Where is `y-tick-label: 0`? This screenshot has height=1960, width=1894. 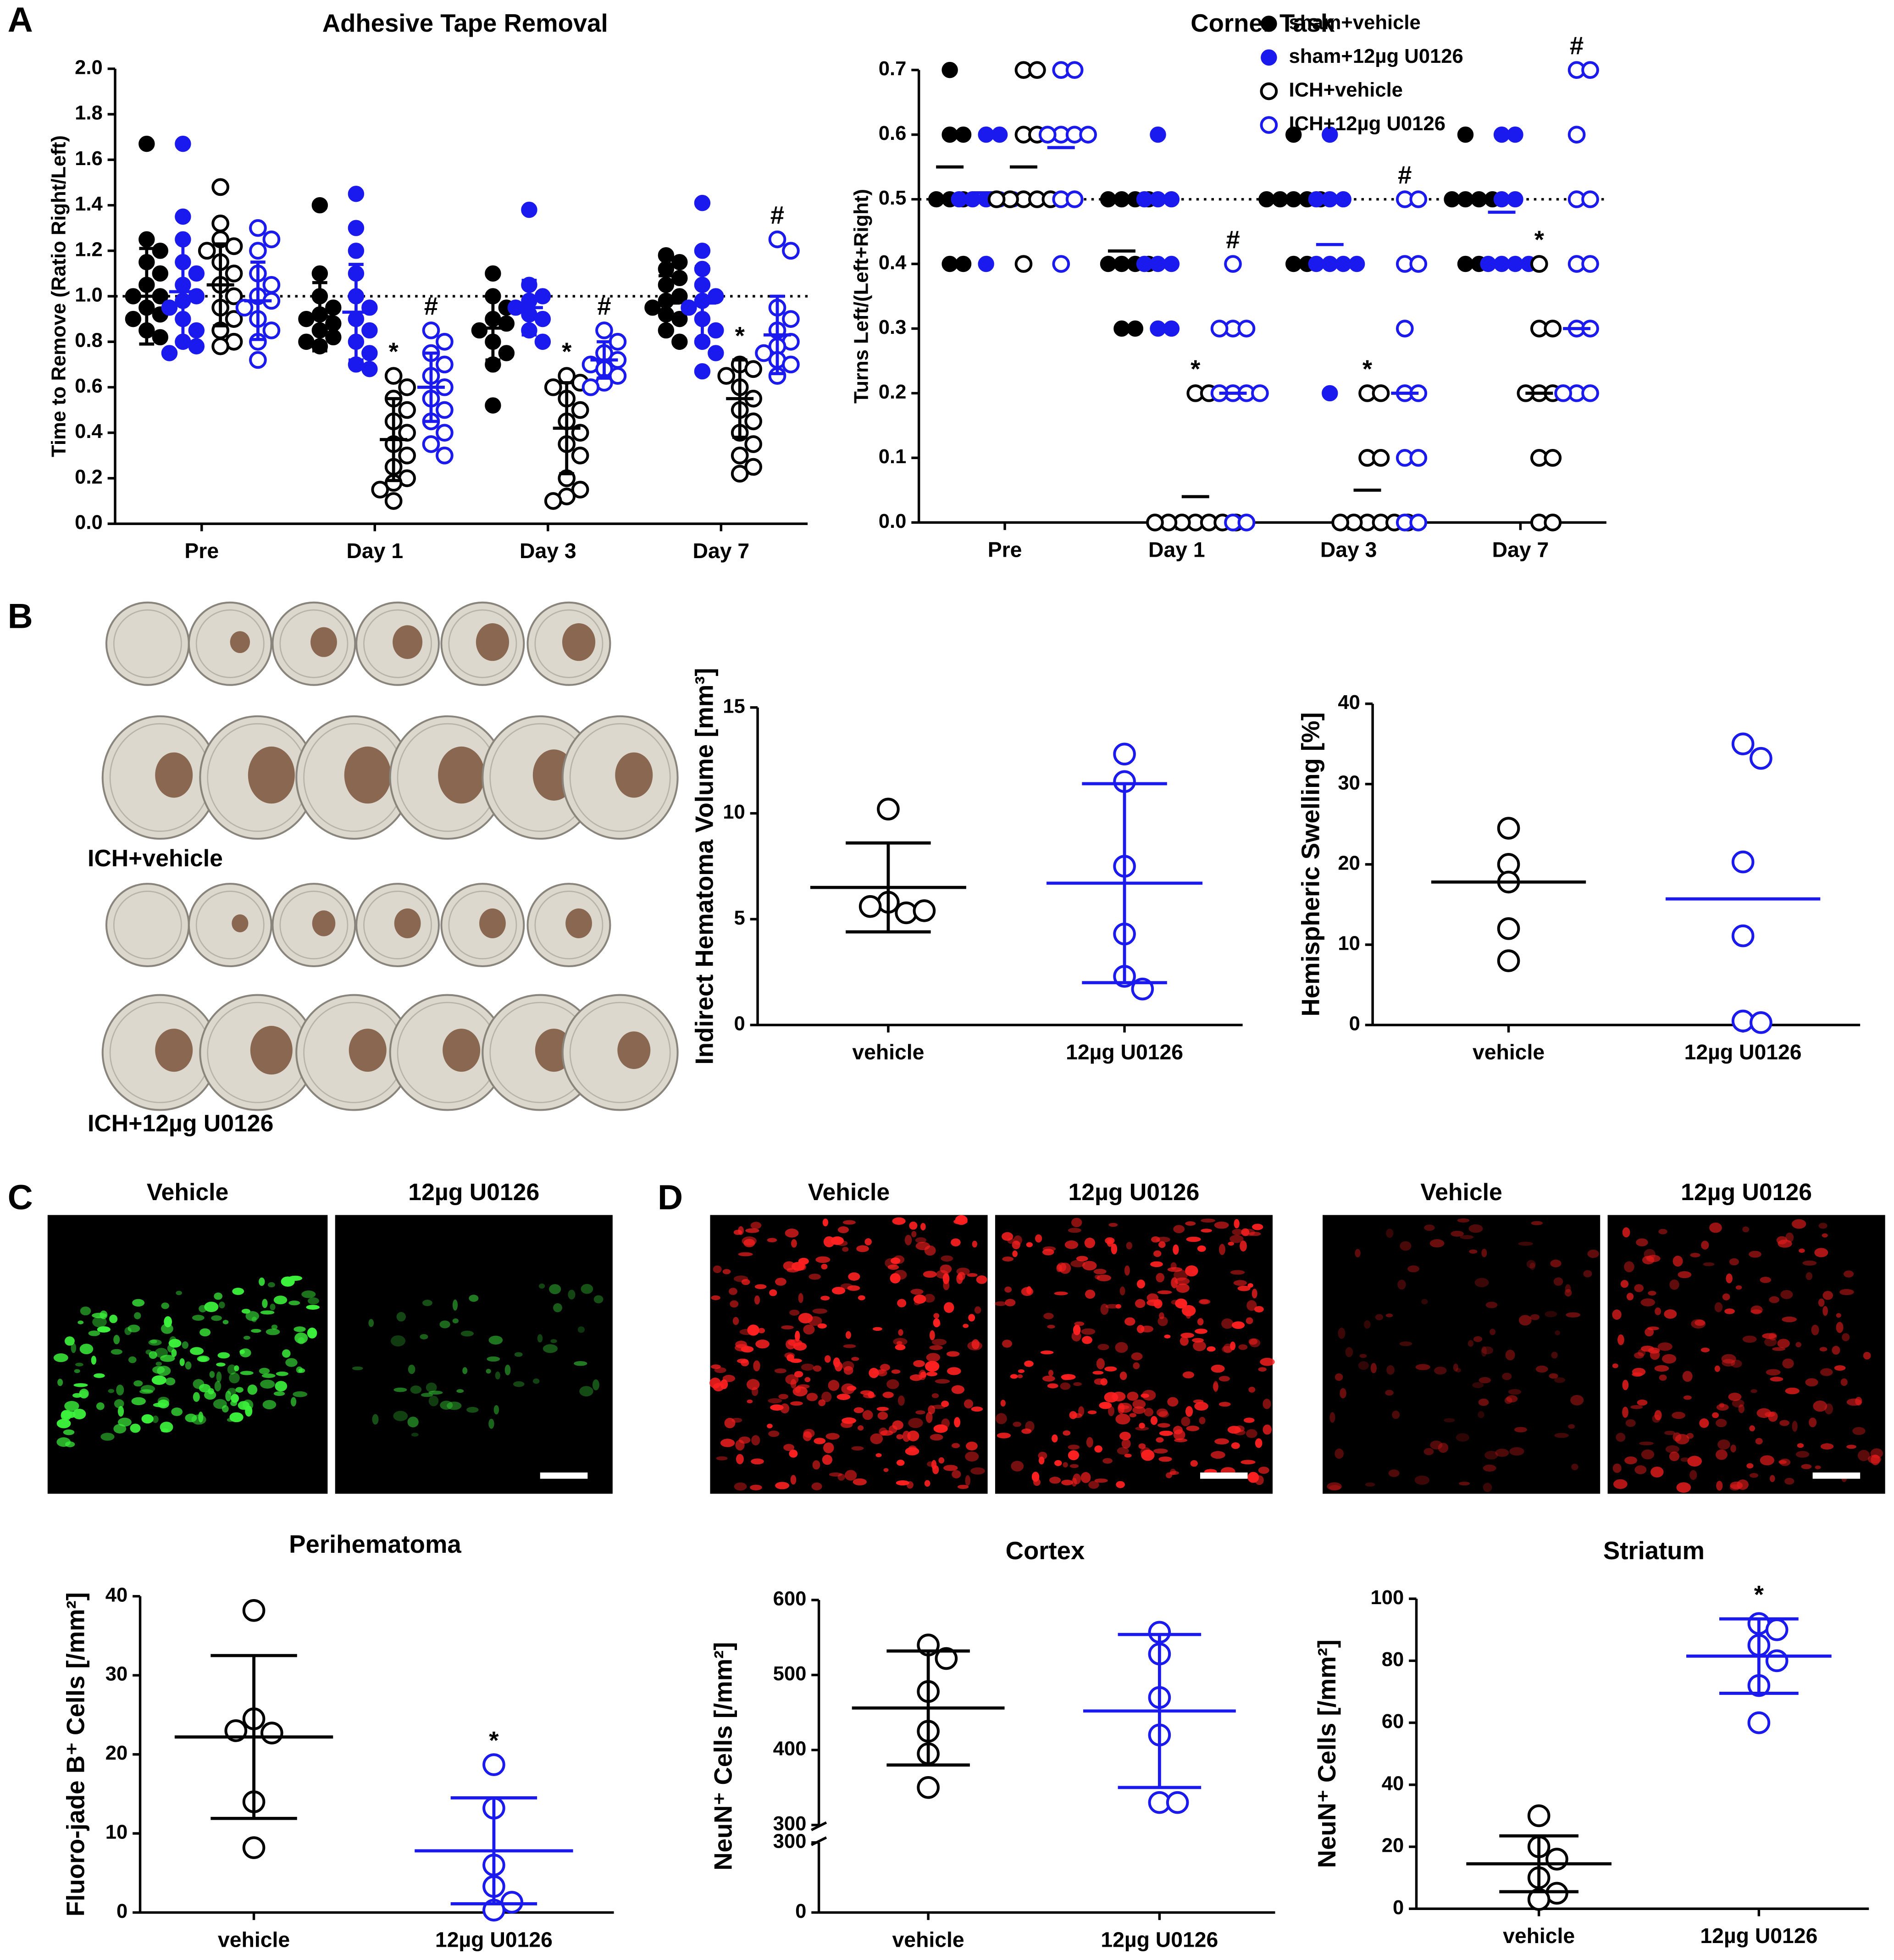
y-tick-label: 0 is located at coordinates (800, 1911).